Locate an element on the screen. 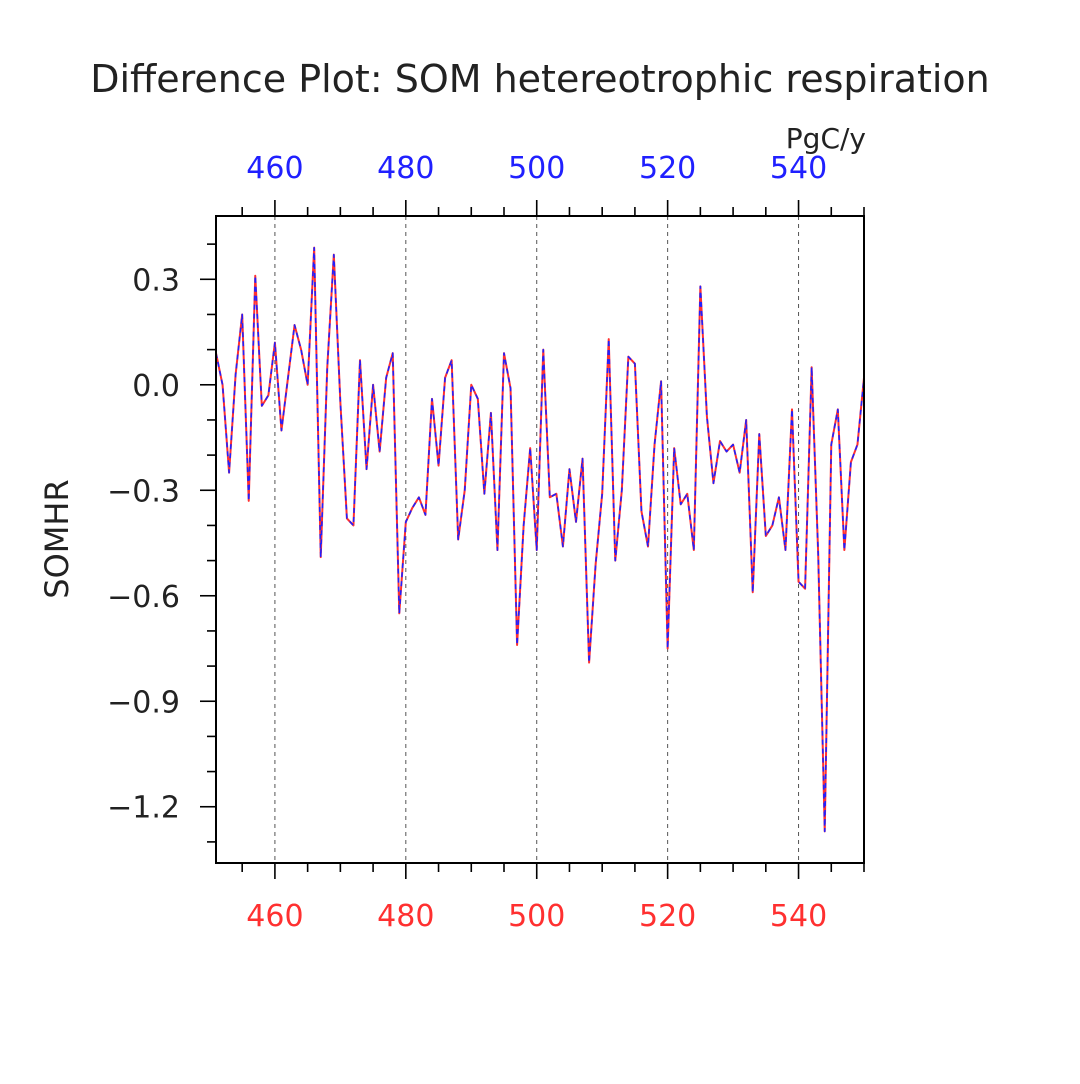 The width and height of the screenshot is (1080, 1084). x-tick-label-bottom: 500 is located at coordinates (536, 916).